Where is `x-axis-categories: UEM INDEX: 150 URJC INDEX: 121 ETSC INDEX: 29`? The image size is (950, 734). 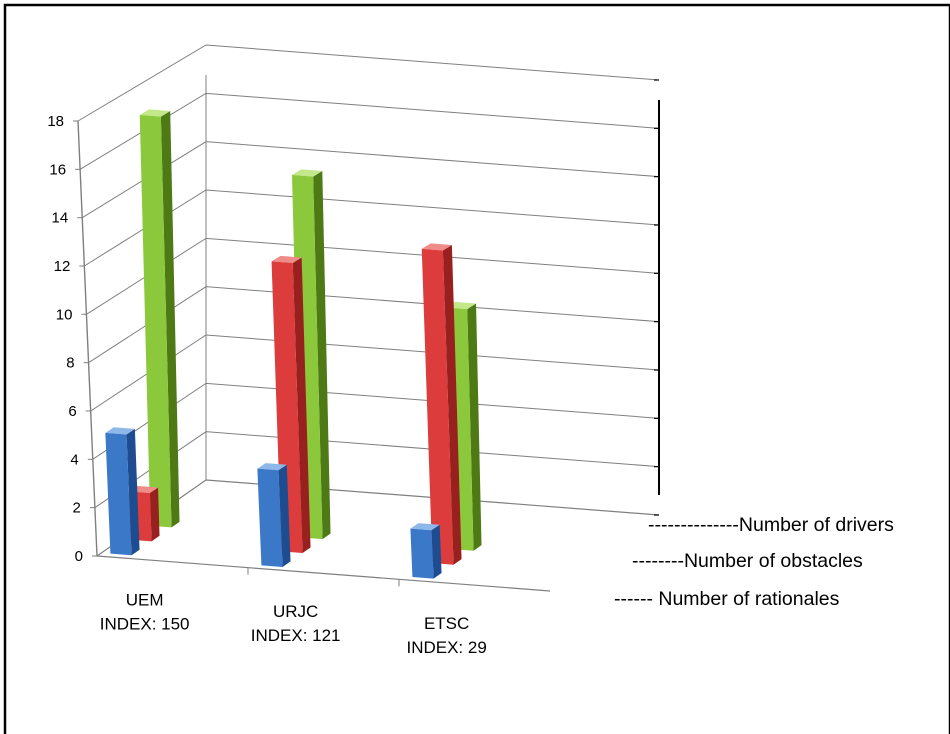 x-axis-categories: UEM INDEX: 150 URJC INDEX: 121 ETSC INDEX: 29 is located at coordinates (293, 612).